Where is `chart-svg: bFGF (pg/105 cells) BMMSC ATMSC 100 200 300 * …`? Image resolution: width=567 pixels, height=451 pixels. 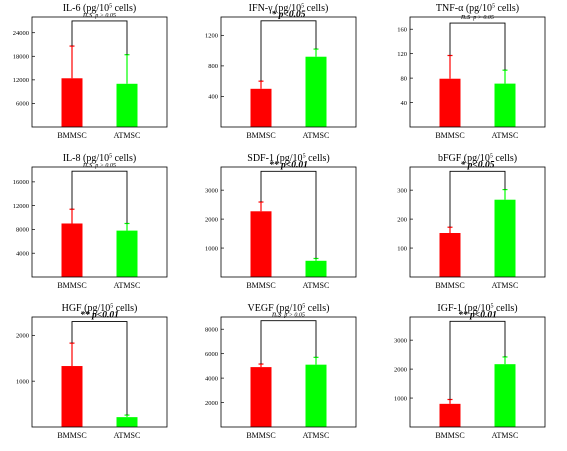
chart-svg: bFGF (pg/105 cells) BMMSC ATMSC 100 200 300 * … is located at coordinates (471, 221).